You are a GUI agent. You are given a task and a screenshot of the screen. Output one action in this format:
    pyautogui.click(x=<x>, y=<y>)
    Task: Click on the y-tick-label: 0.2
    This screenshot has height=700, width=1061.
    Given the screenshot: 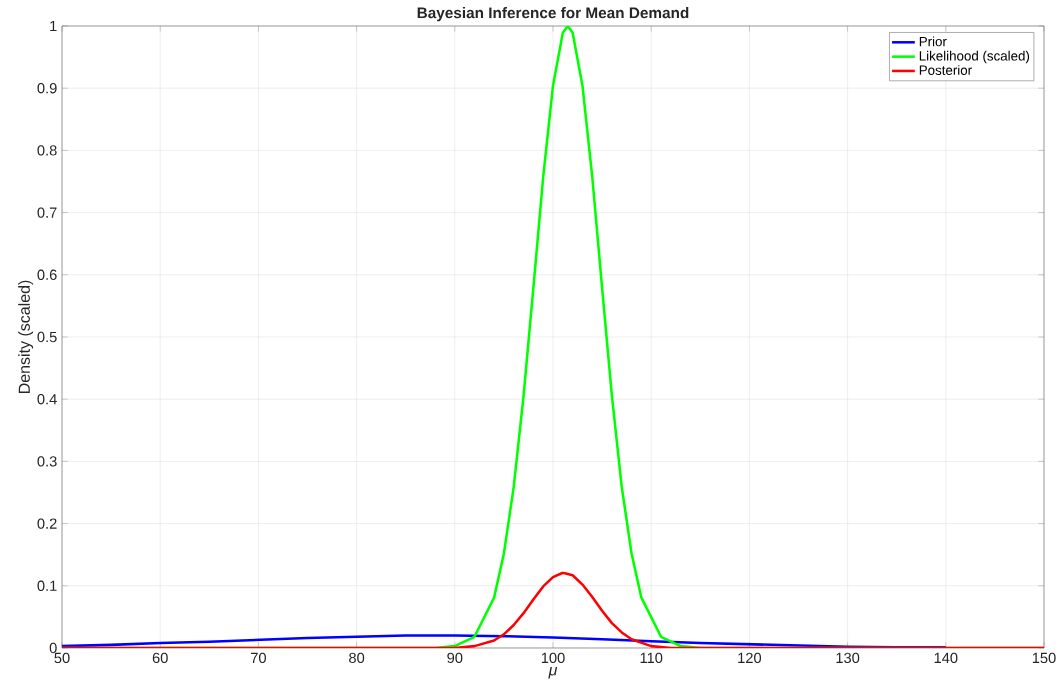 What is the action you would take?
    pyautogui.click(x=47, y=523)
    